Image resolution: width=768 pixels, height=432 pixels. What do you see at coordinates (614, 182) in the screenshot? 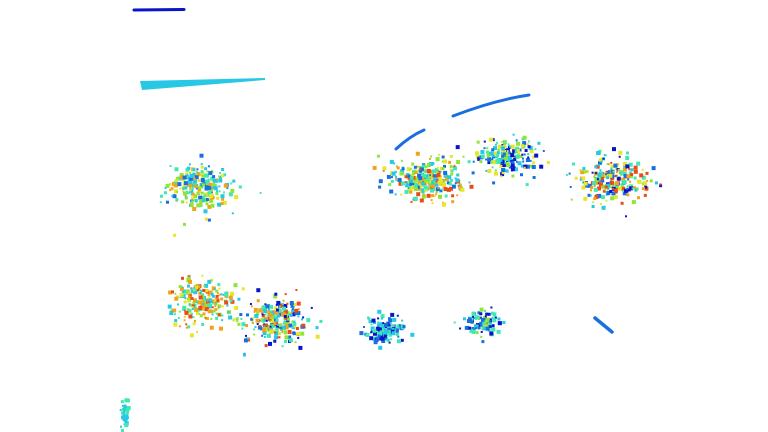
I see `cluster-right-upper` at bounding box center [614, 182].